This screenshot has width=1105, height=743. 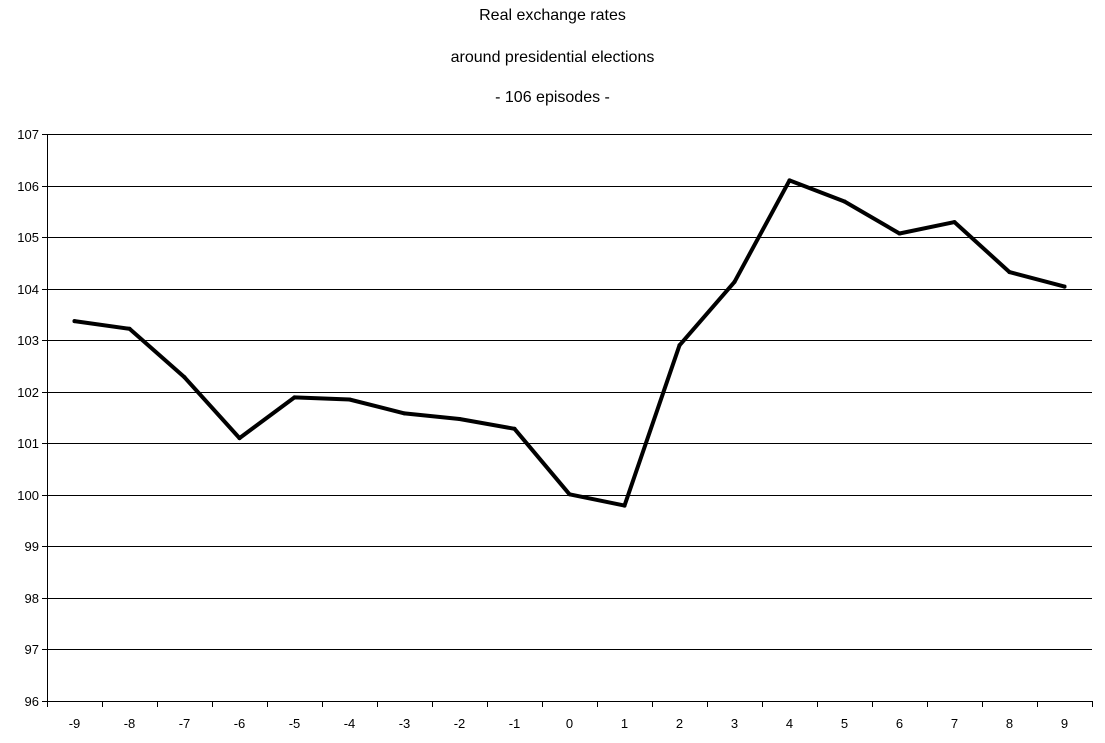 What do you see at coordinates (28, 495) in the screenshot?
I see `y-tick-label: 100` at bounding box center [28, 495].